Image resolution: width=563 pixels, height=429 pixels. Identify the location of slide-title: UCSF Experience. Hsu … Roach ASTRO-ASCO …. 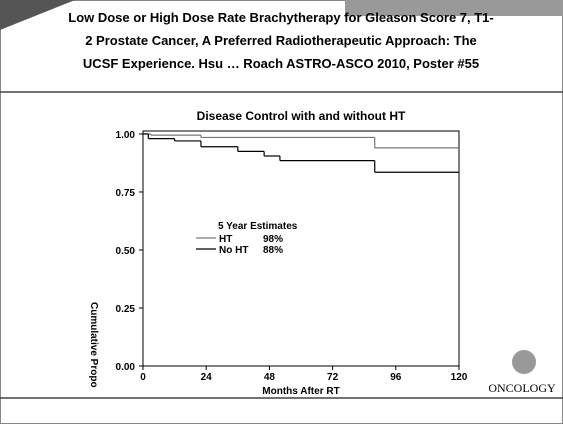
(281, 63).